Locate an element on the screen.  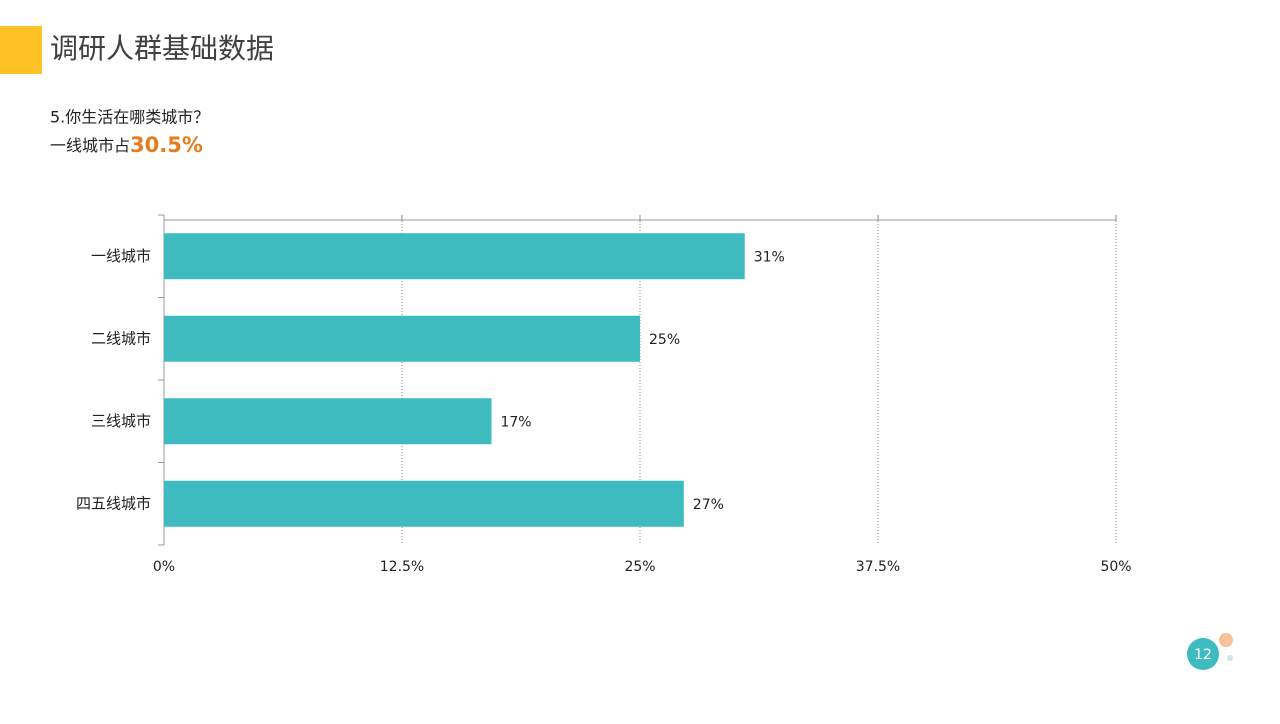
highlight: 一线城市占30.5% is located at coordinates (126, 145).